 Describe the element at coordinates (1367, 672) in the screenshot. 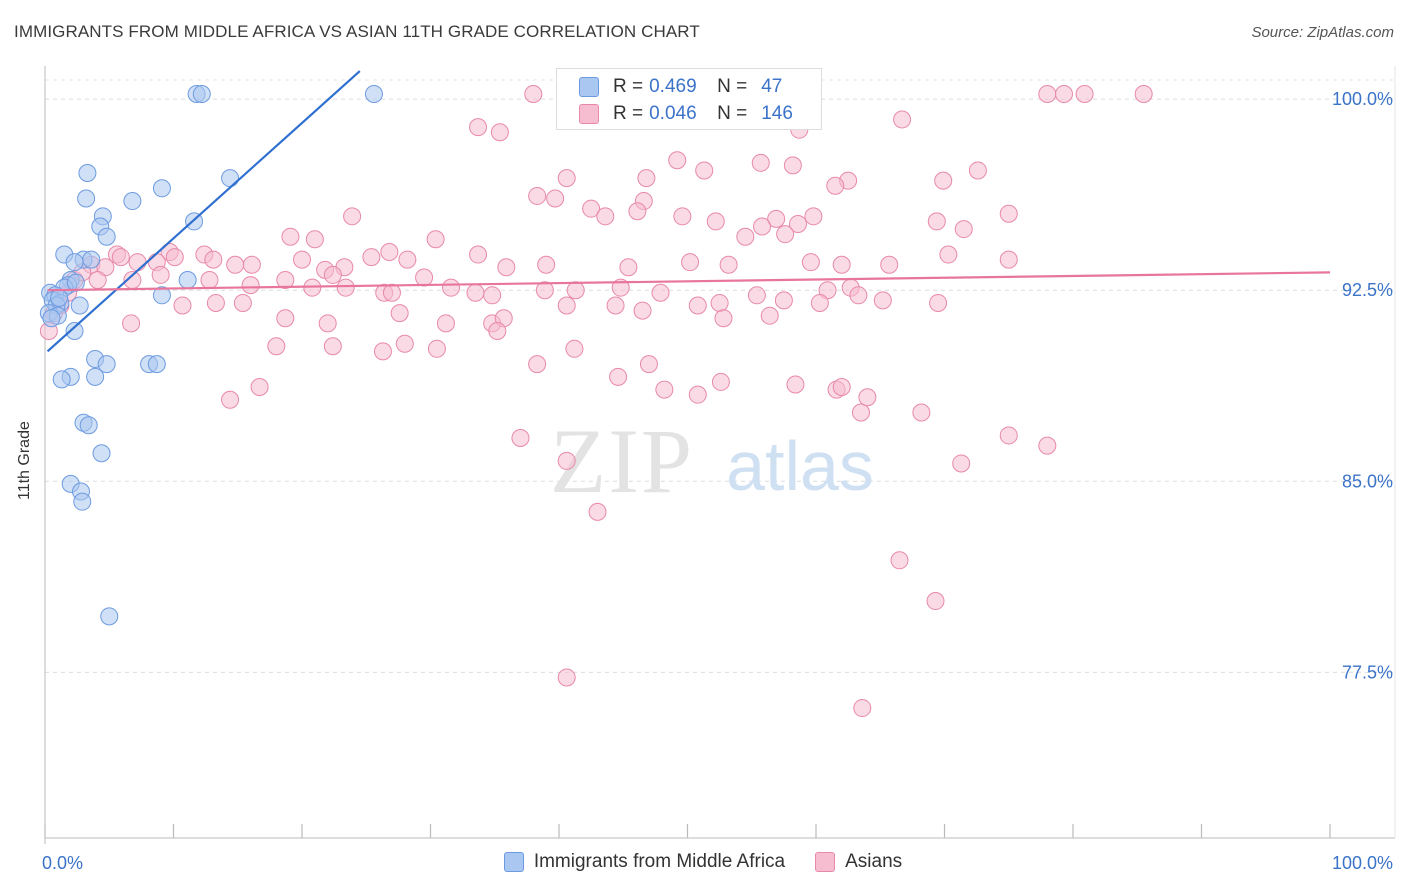

I see `y-tick-label: 77.5%` at that location.